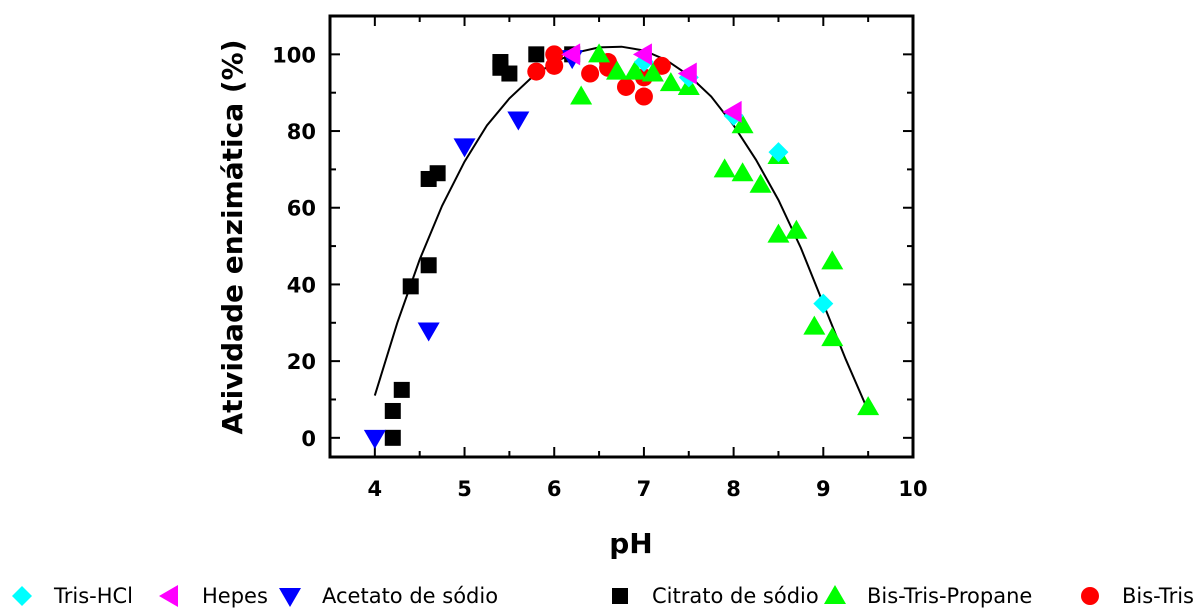 The height and width of the screenshot is (610, 1199). I want to click on legend-label: Bis-Tris-Propane, so click(949, 596).